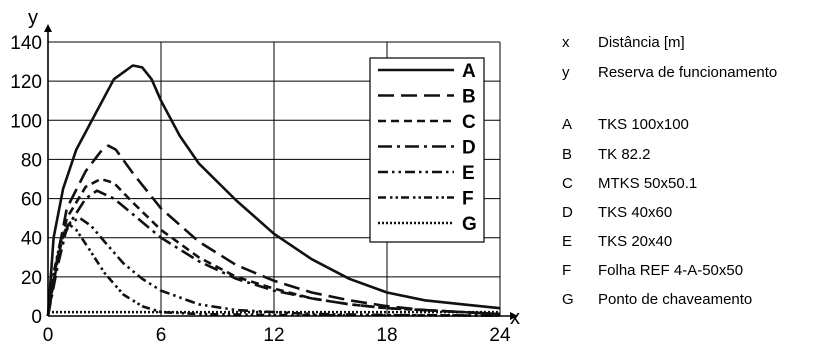  Describe the element at coordinates (469, 71) in the screenshot. I see `legend-label-a: A` at that location.